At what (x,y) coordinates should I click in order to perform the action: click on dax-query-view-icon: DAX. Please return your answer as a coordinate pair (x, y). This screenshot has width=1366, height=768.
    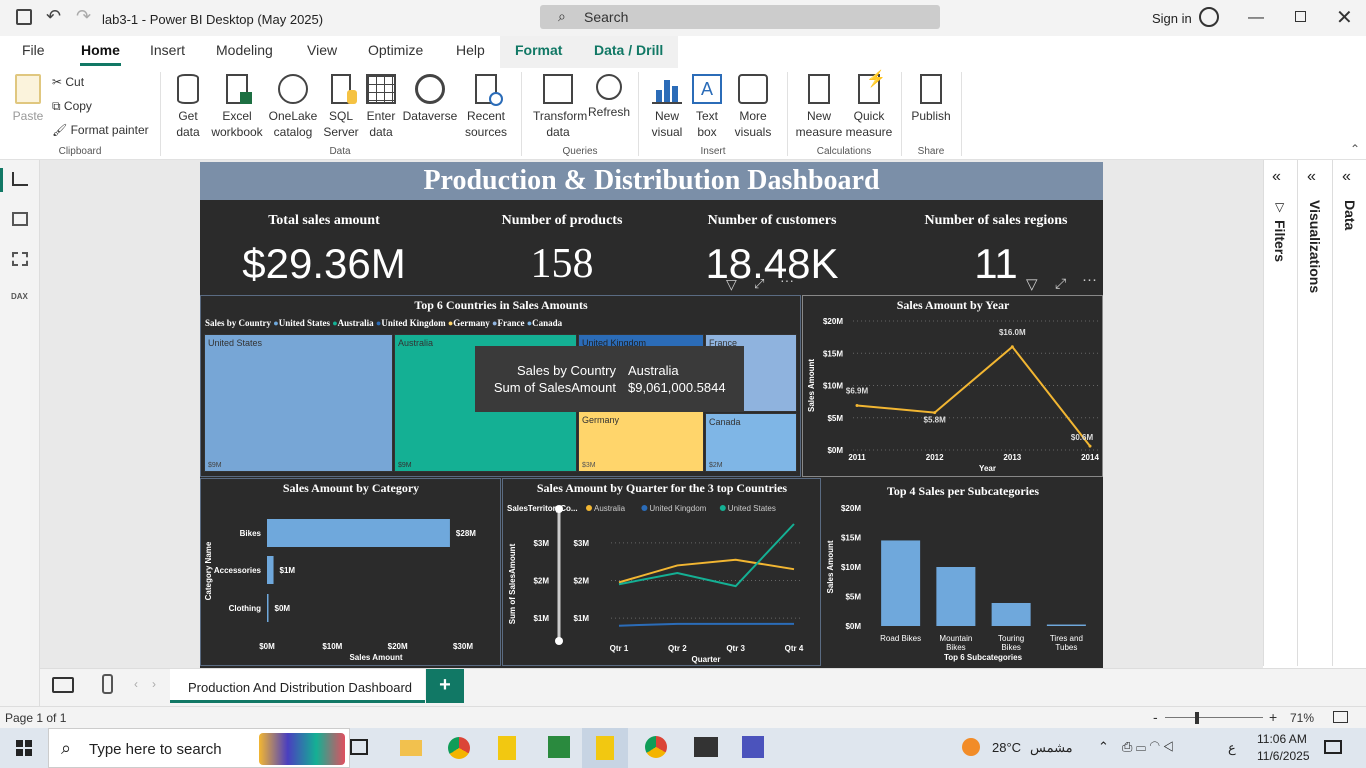
    Looking at the image, I should click on (19, 296).